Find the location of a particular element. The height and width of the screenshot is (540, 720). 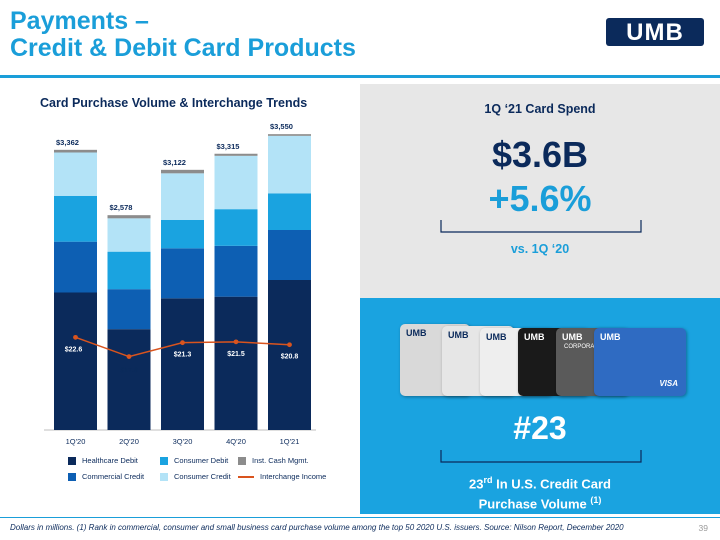

interchange-label: $22.6 is located at coordinates (74, 349).